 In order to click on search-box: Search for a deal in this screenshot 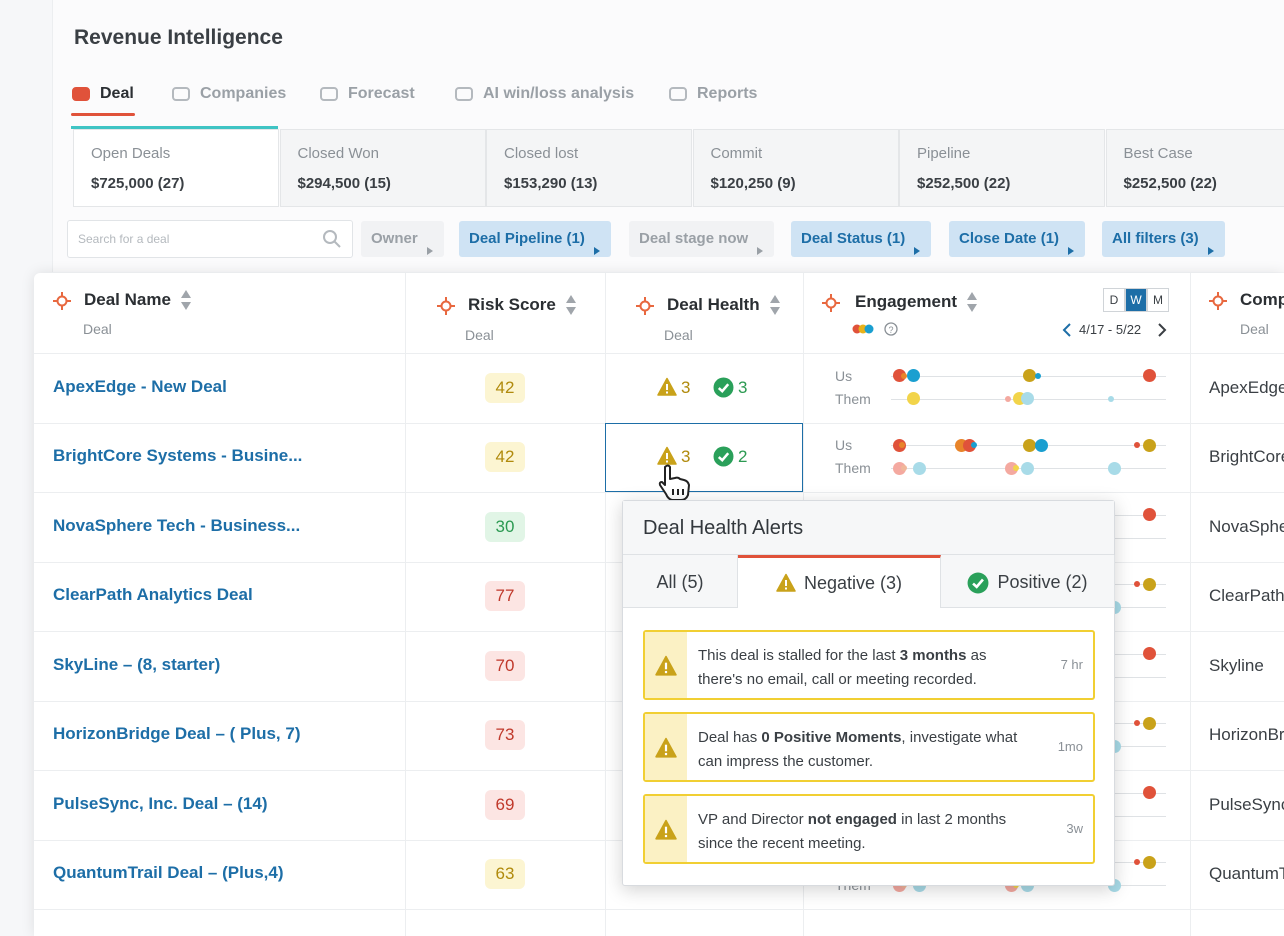, I will do `click(210, 239)`.